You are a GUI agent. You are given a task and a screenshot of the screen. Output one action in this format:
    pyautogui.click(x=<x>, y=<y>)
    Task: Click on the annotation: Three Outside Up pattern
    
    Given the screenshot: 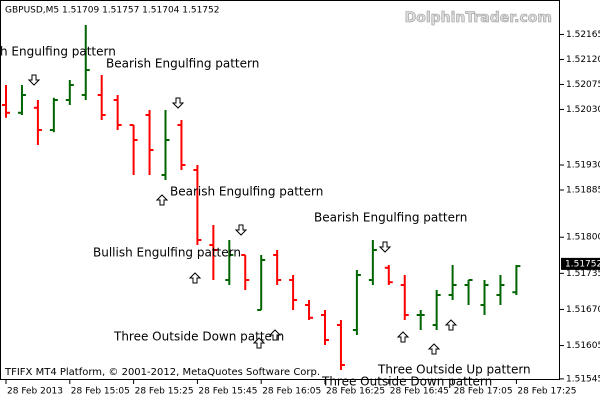 What is the action you would take?
    pyautogui.click(x=454, y=370)
    